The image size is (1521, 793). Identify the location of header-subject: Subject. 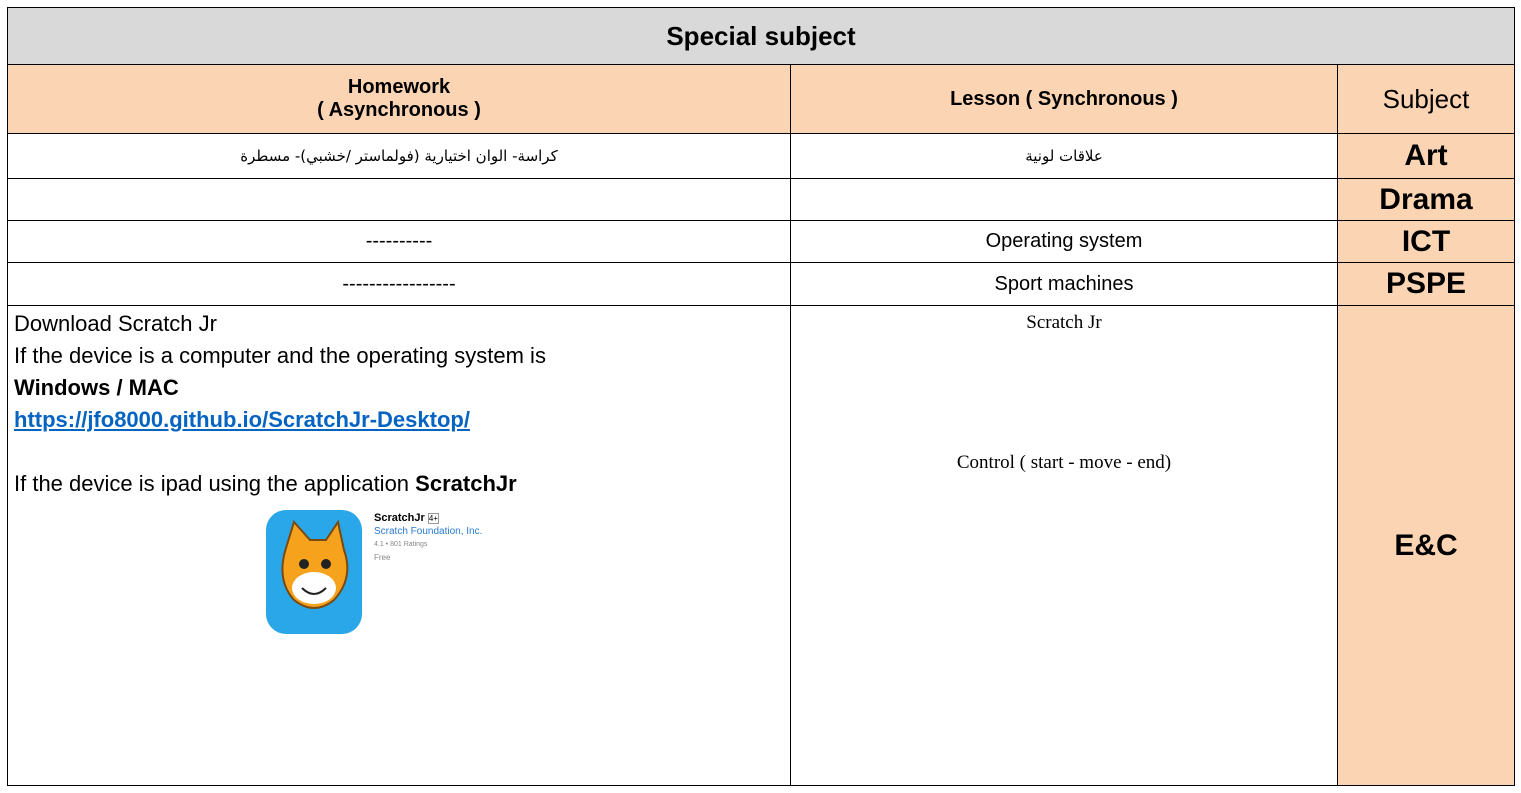
(1426, 99).